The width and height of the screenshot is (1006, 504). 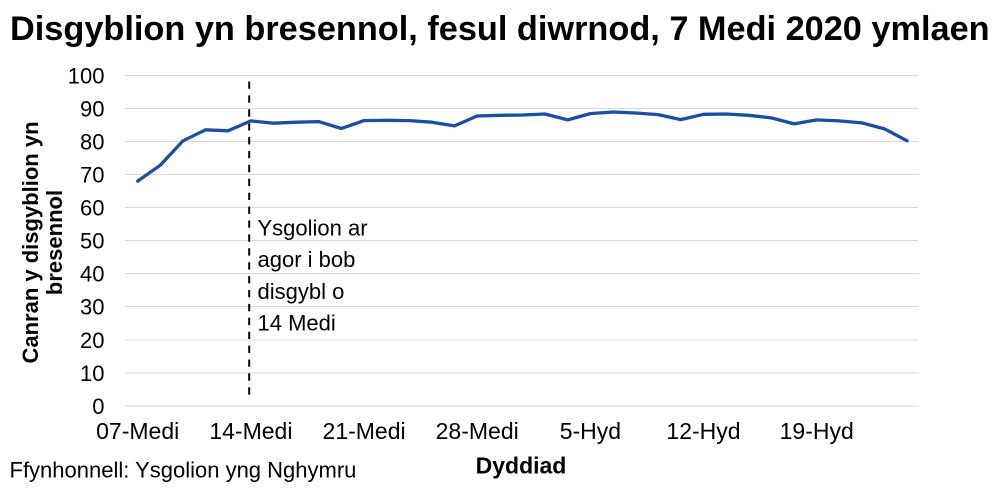 I want to click on svg-text: 07-Medi, so click(x=137, y=431).